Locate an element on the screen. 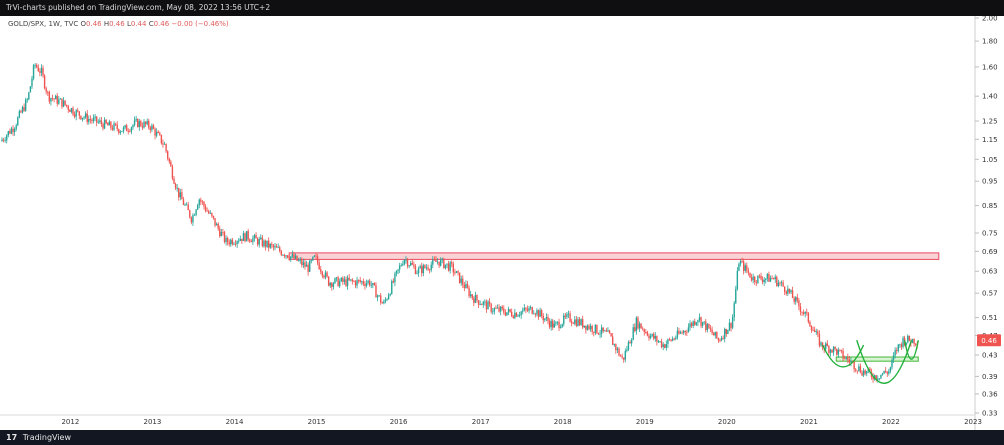 The image size is (1004, 445). y-tick-label: 1.60 is located at coordinates (990, 67).